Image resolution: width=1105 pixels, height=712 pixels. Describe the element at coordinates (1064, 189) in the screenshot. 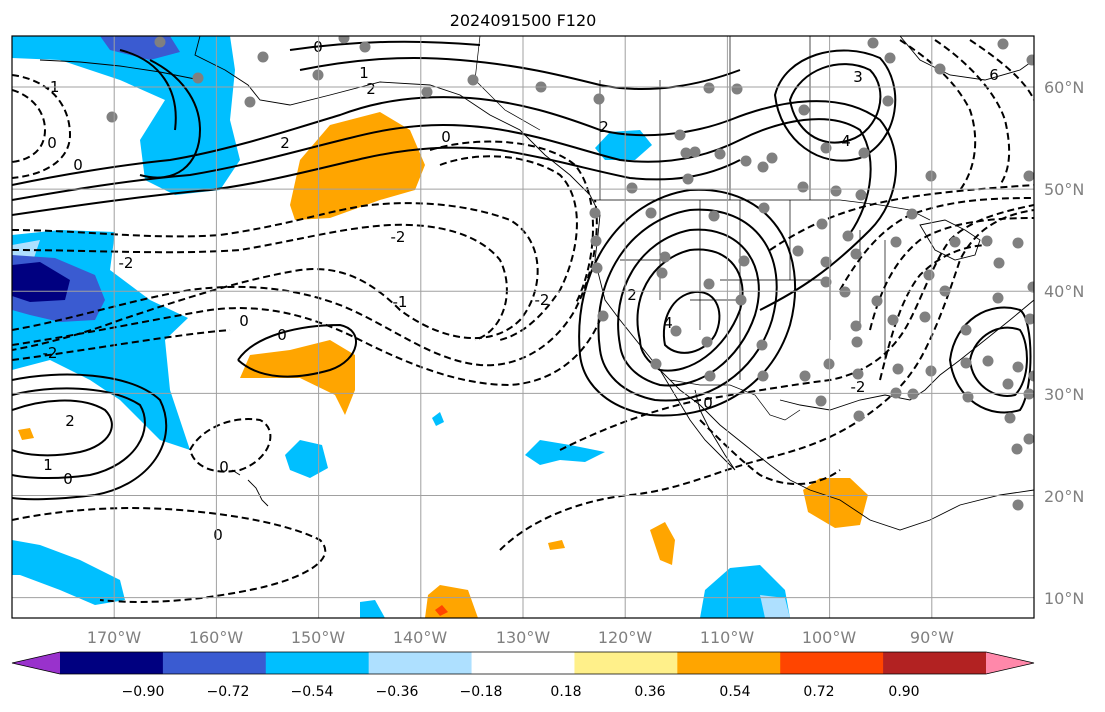

I see `lat-tick-label: 50°N` at that location.